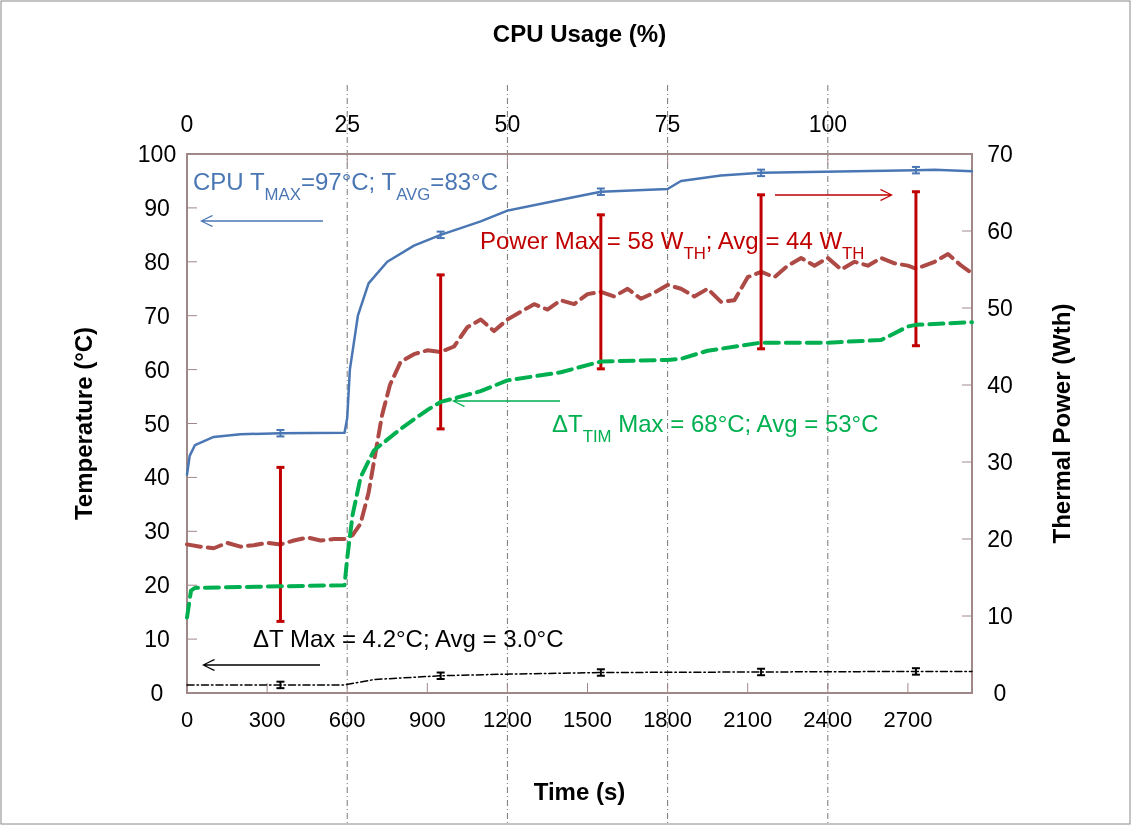 Image resolution: width=1131 pixels, height=825 pixels. What do you see at coordinates (157, 477) in the screenshot?
I see `y-tick-label: 40` at bounding box center [157, 477].